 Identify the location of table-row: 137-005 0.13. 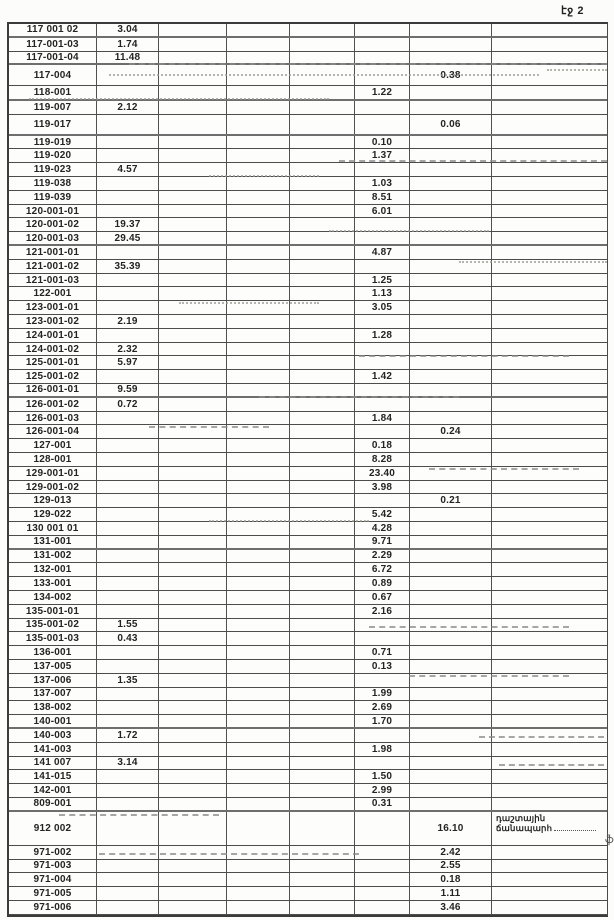
(308, 666).